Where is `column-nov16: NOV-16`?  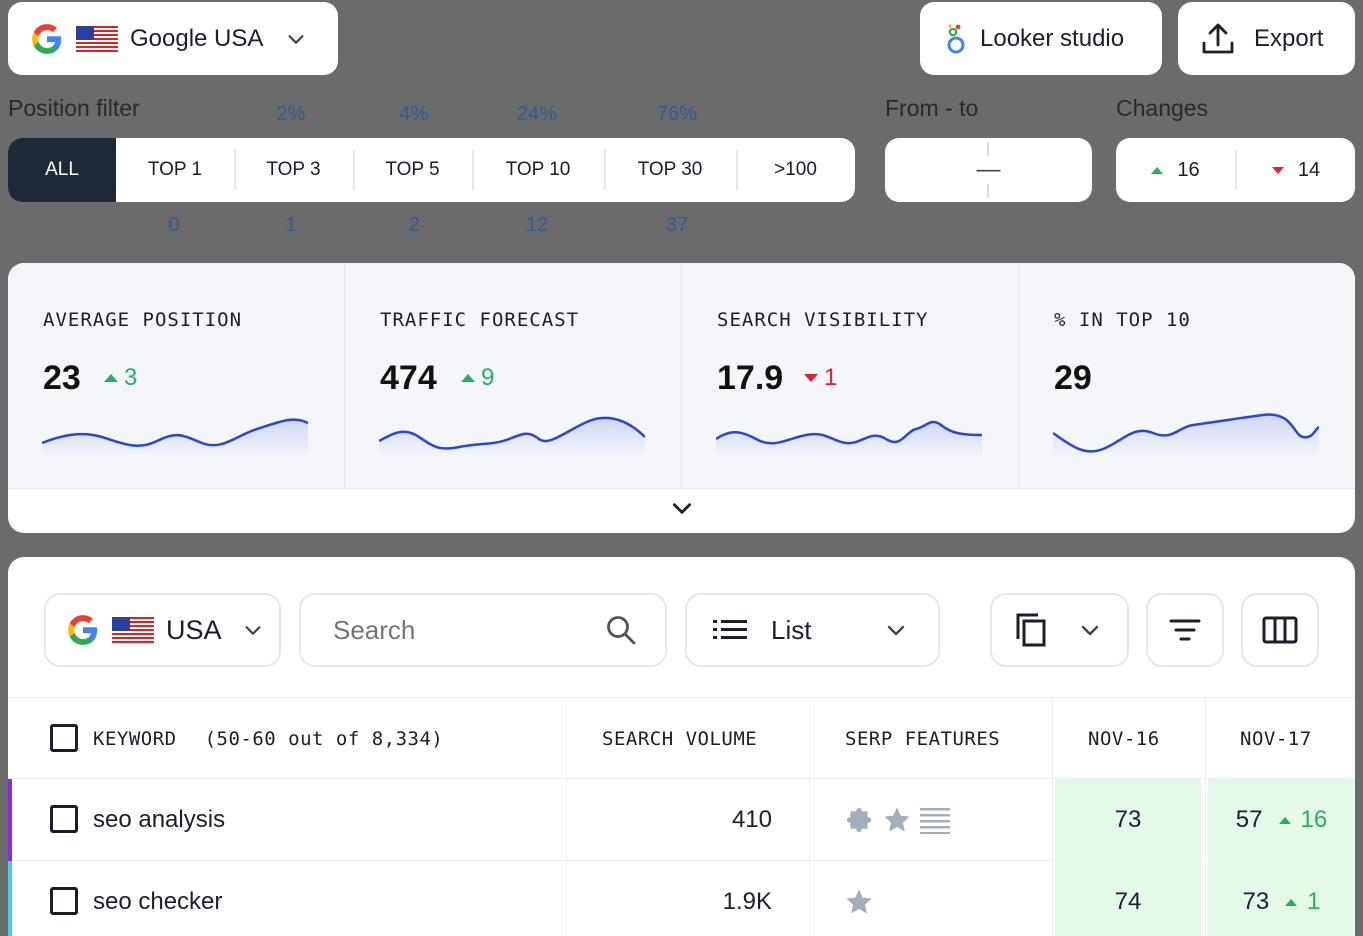
column-nov16: NOV-16 is located at coordinates (1124, 739).